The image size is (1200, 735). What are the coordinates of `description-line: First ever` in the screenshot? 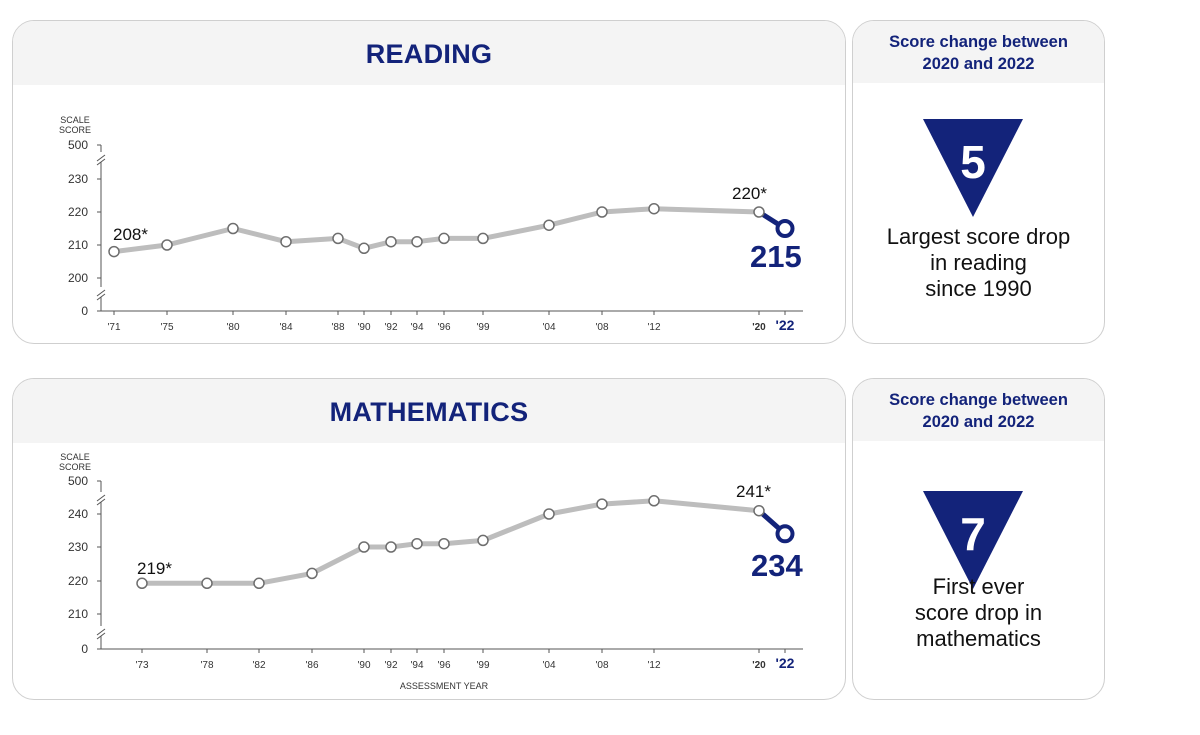 It's located at (978, 586).